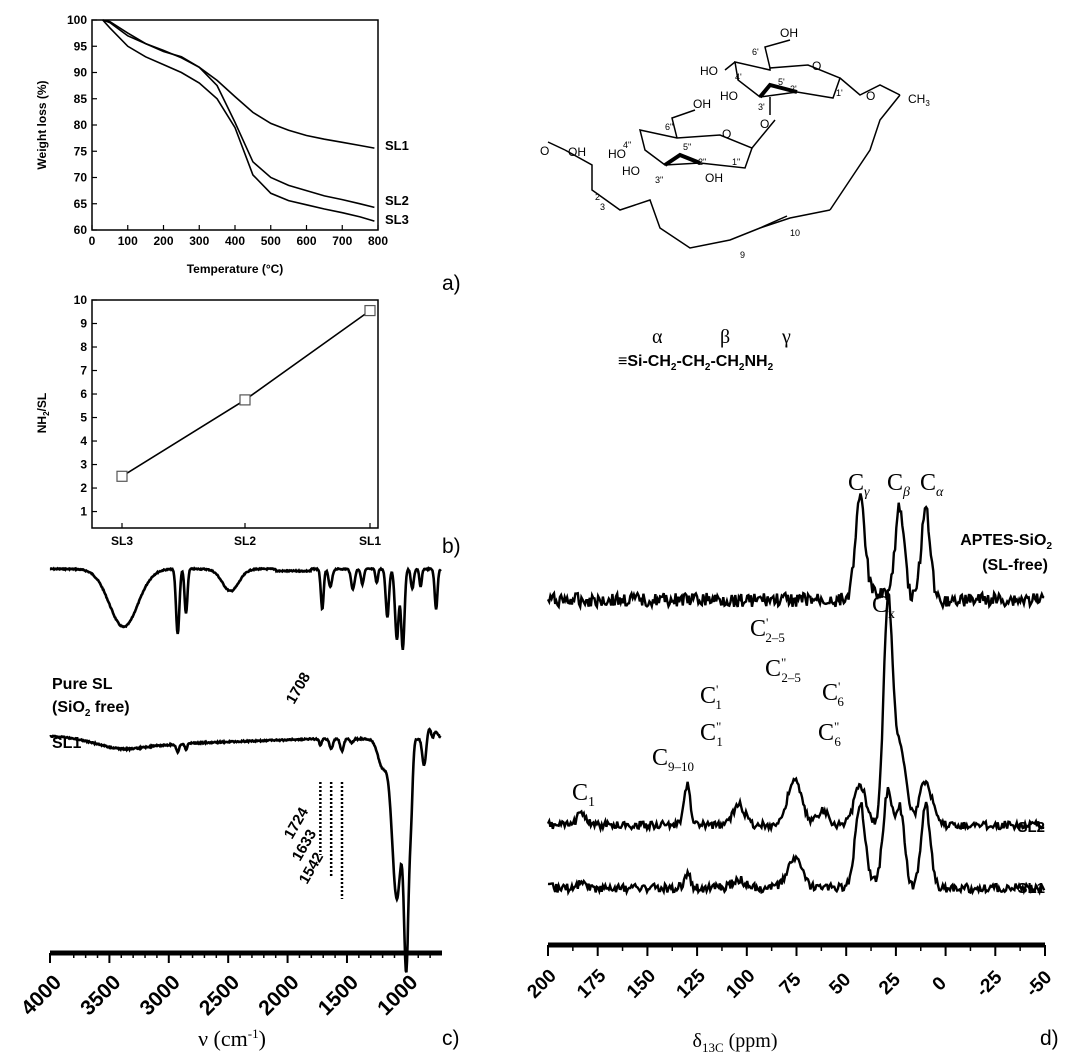  I want to click on ftir-sl1-trace, so click(245, 850).